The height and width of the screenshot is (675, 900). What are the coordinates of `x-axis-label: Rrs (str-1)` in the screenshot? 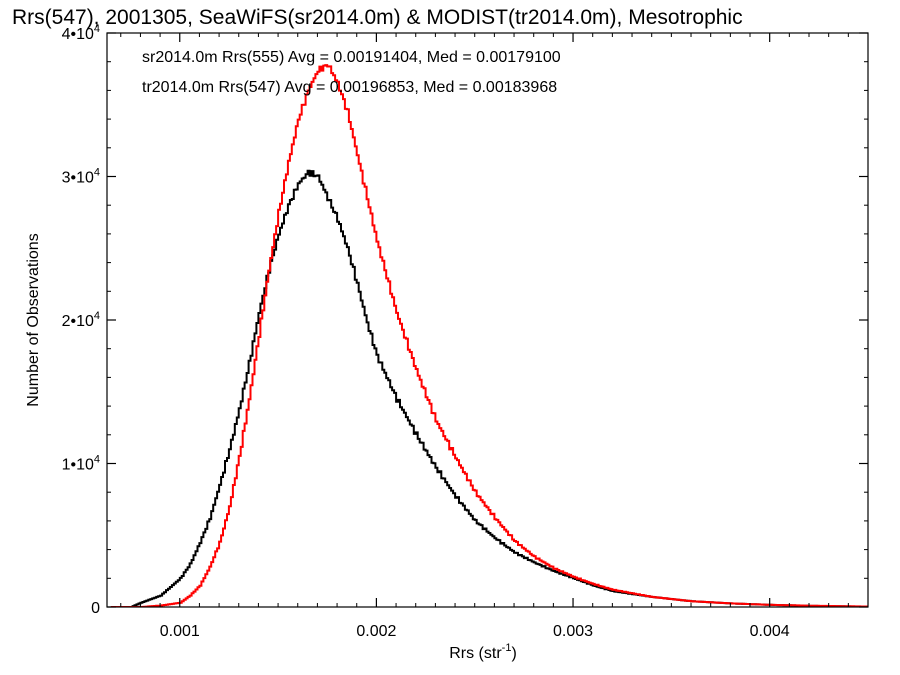 It's located at (483, 652).